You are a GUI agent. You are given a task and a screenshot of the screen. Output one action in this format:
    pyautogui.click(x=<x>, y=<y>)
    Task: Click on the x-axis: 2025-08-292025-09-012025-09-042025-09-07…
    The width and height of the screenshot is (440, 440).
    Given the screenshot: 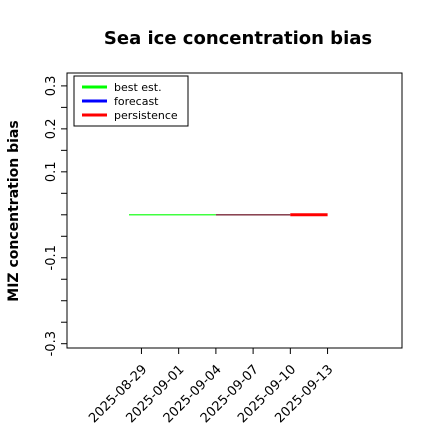 What is the action you would take?
    pyautogui.click(x=211, y=387)
    